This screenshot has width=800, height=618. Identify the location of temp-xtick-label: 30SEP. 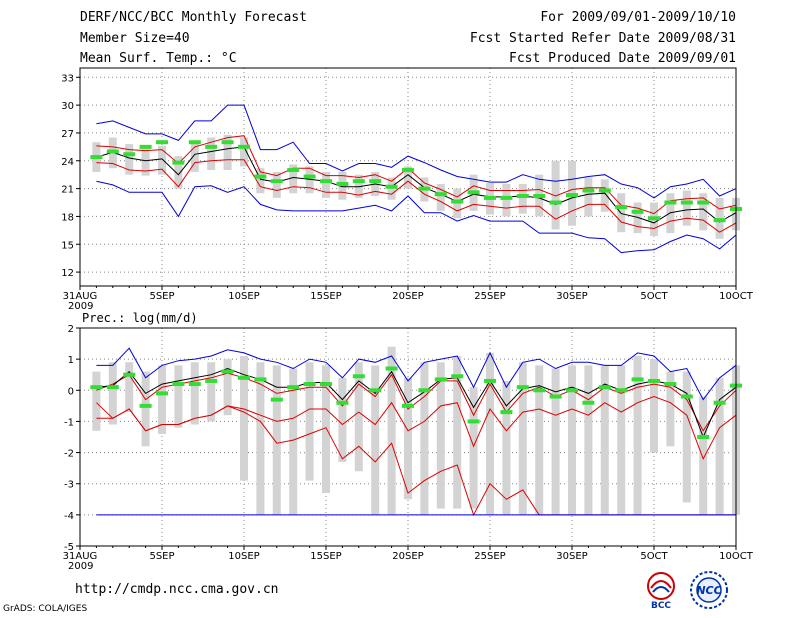
(571, 296).